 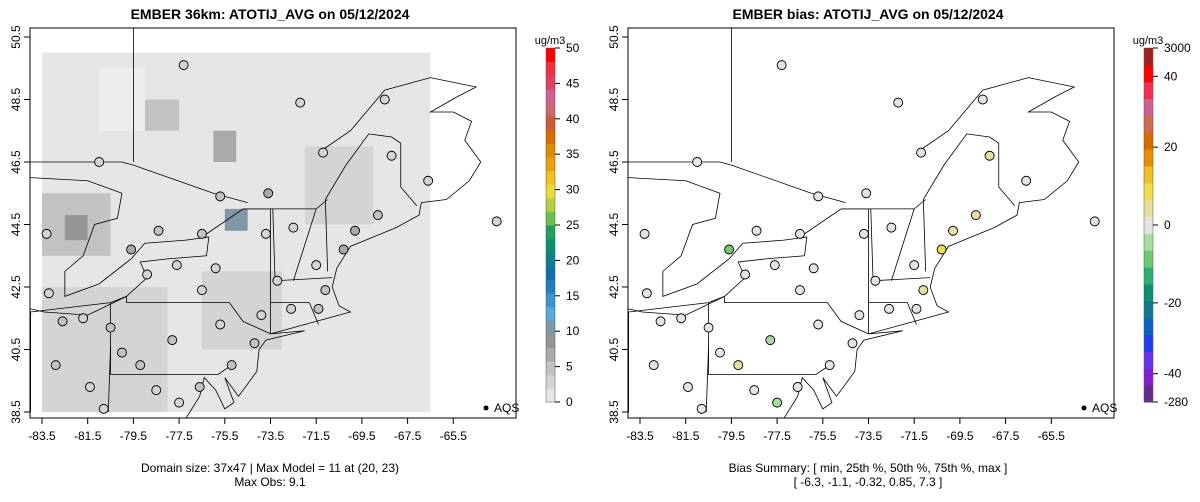 What do you see at coordinates (1171, 76) in the screenshot?
I see `colorbar-tick-label: 40` at bounding box center [1171, 76].